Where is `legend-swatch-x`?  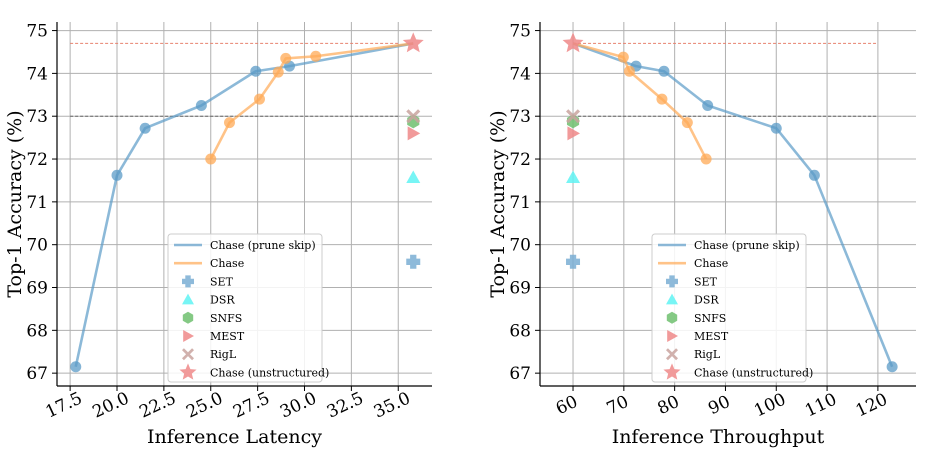
legend-swatch-x is located at coordinates (672, 354).